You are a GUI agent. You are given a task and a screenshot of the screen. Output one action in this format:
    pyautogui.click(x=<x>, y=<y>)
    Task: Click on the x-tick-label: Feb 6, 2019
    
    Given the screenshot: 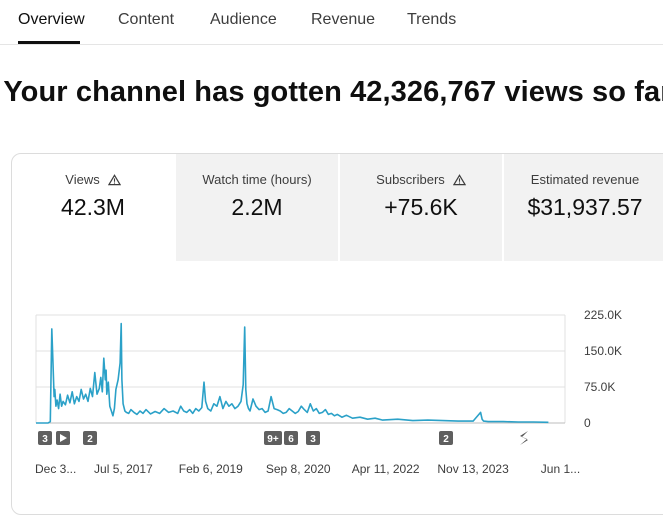 What is the action you would take?
    pyautogui.click(x=211, y=469)
    